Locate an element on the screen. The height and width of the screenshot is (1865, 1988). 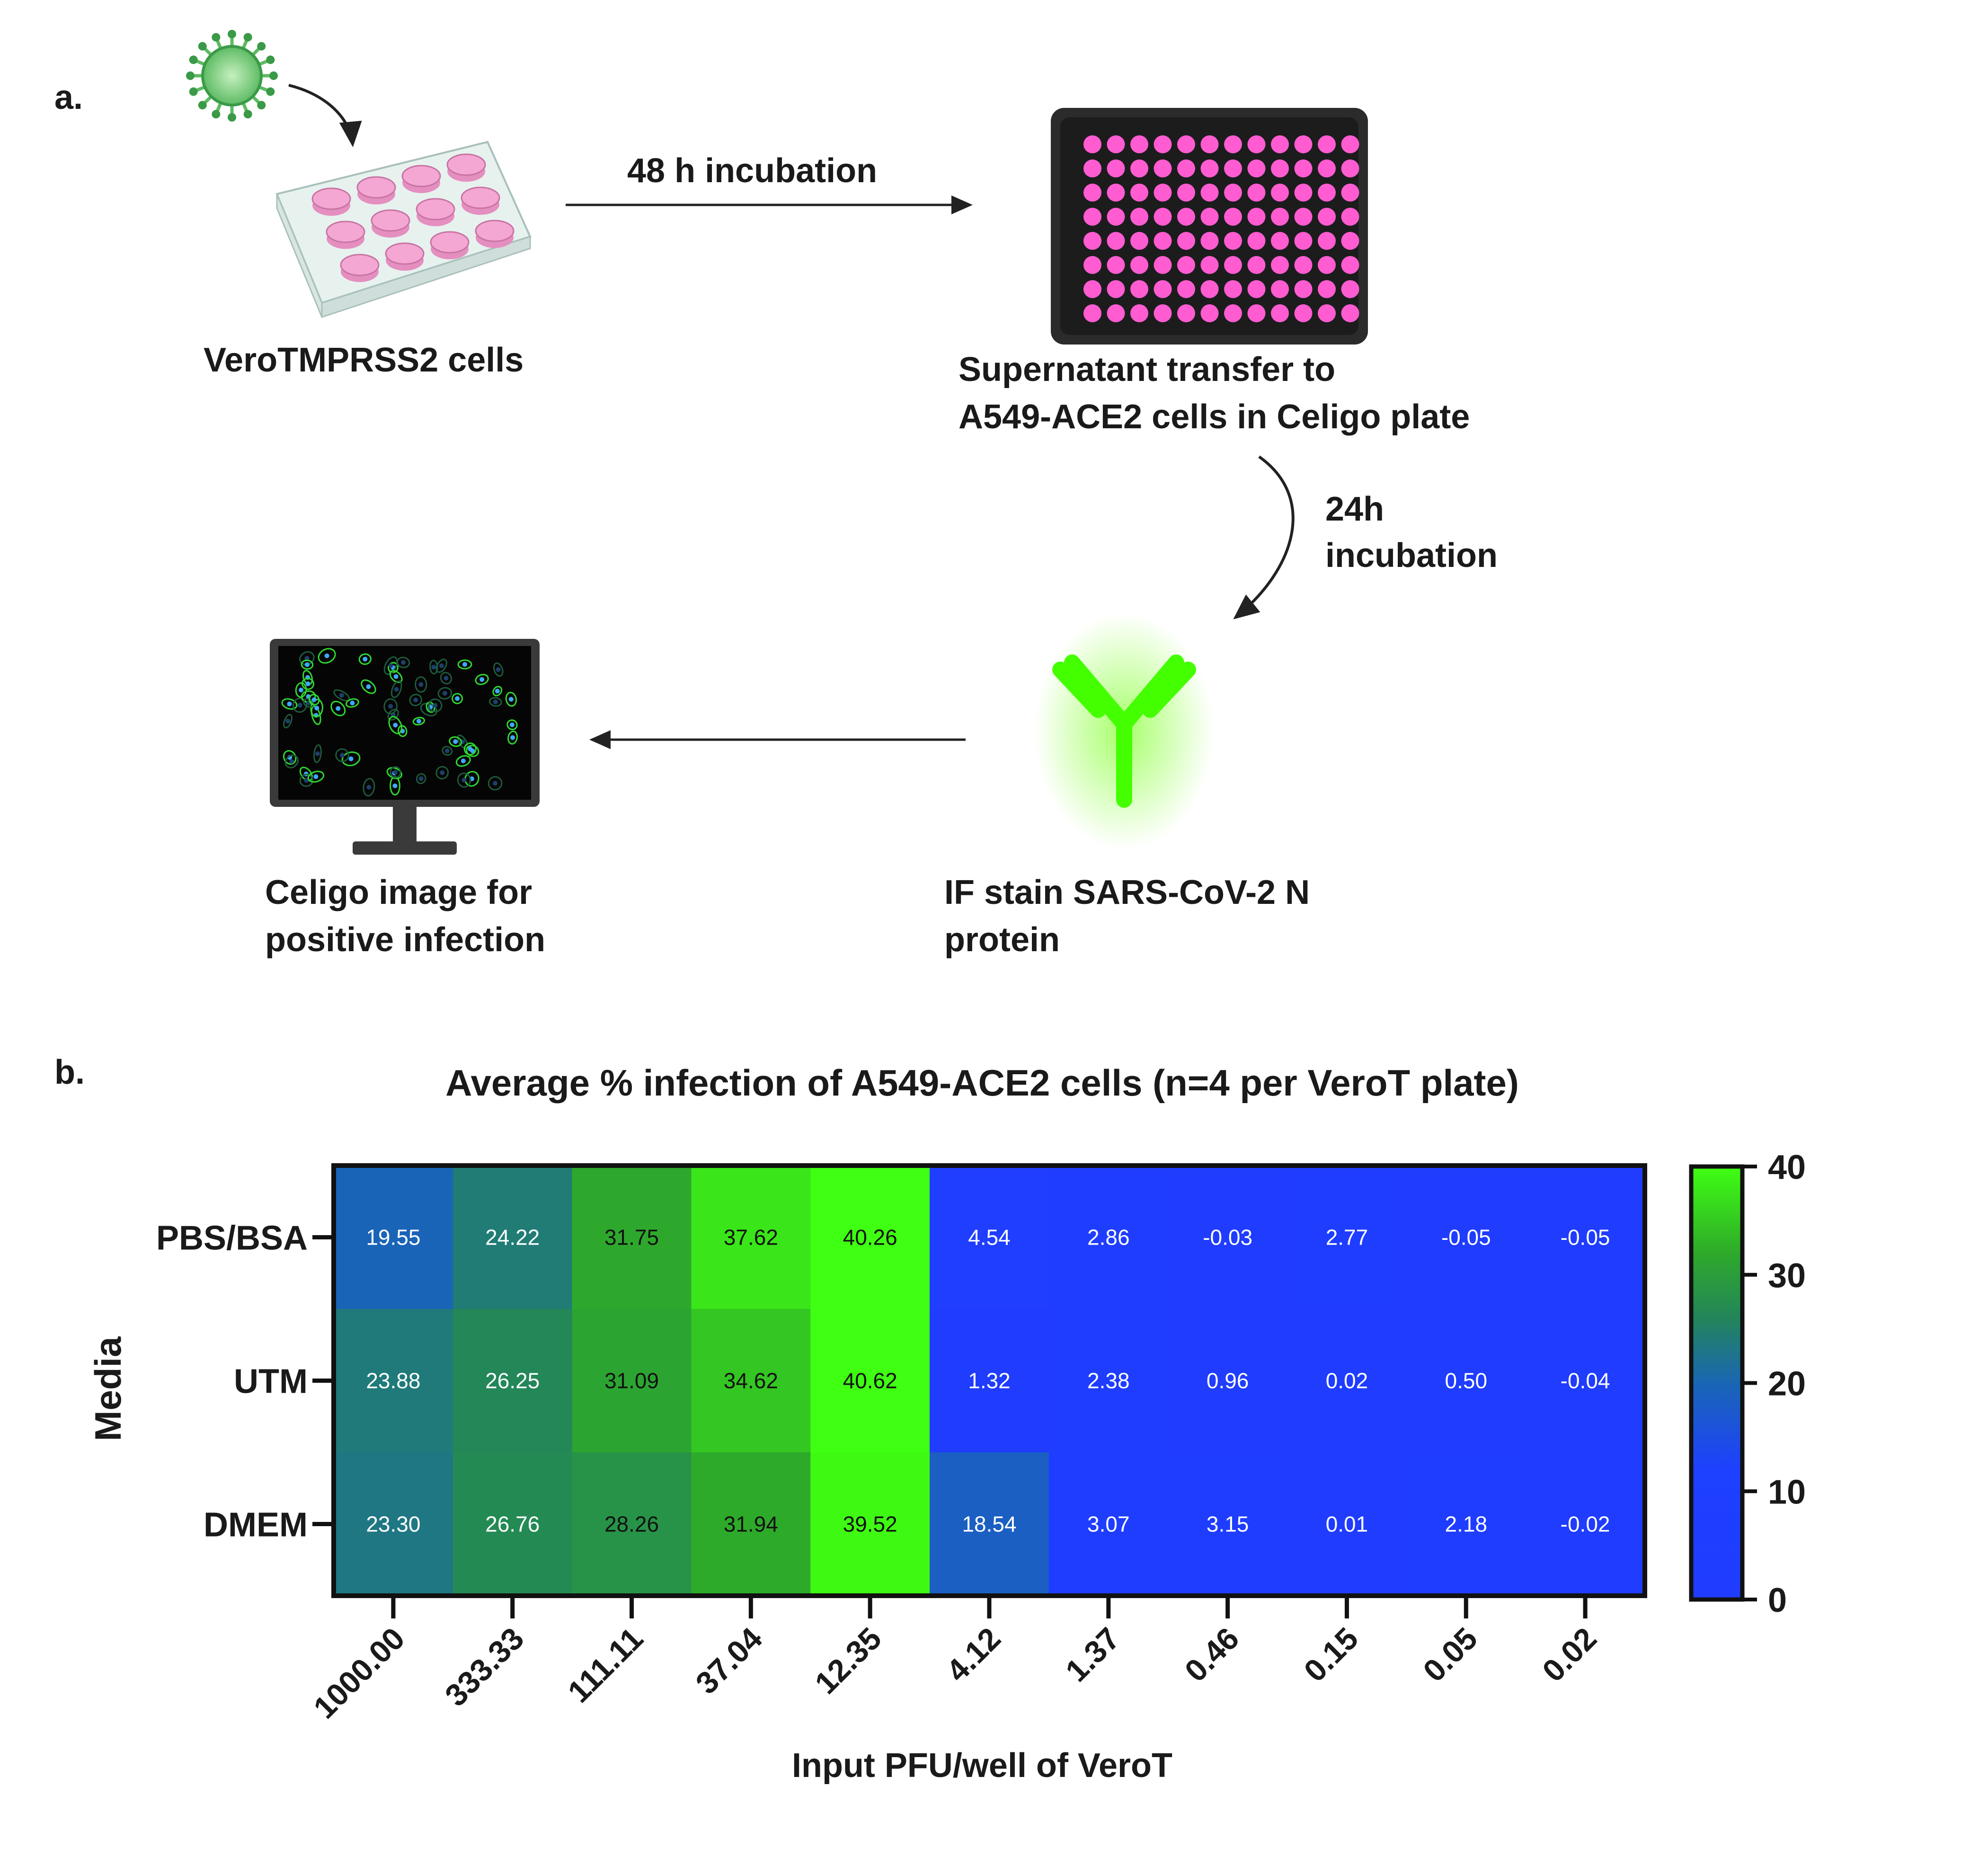
cell-value-label: 31.94 is located at coordinates (751, 1524).